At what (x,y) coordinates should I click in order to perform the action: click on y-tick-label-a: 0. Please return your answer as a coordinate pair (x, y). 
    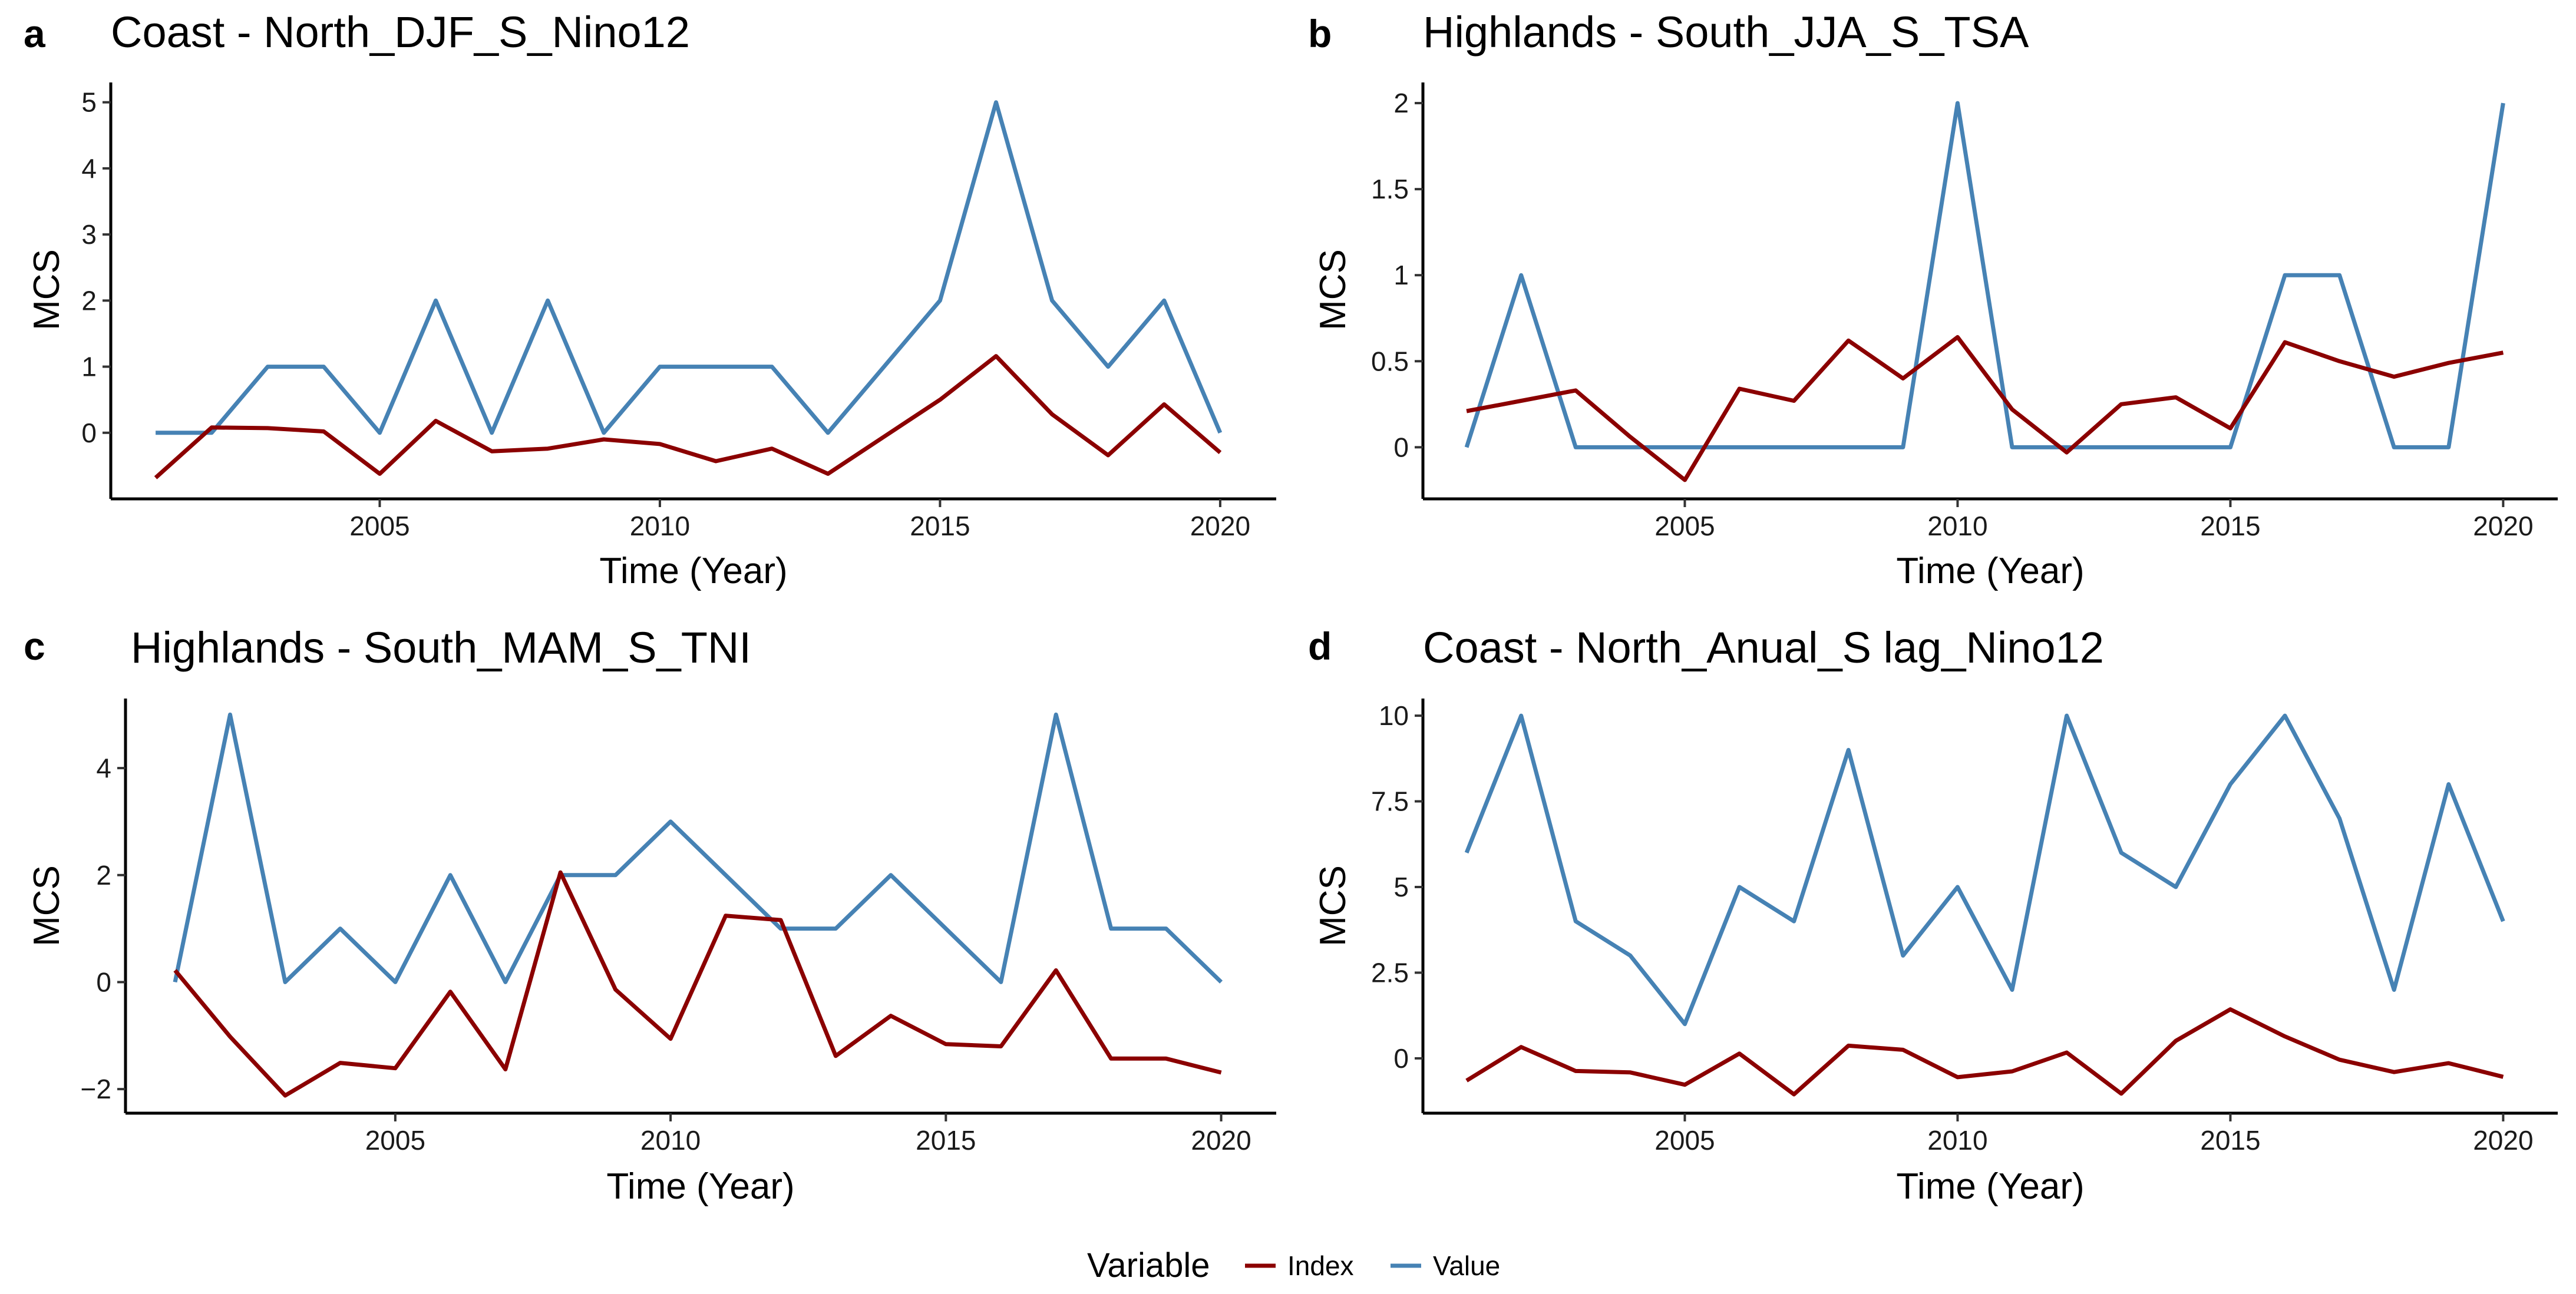
    Looking at the image, I should click on (89, 433).